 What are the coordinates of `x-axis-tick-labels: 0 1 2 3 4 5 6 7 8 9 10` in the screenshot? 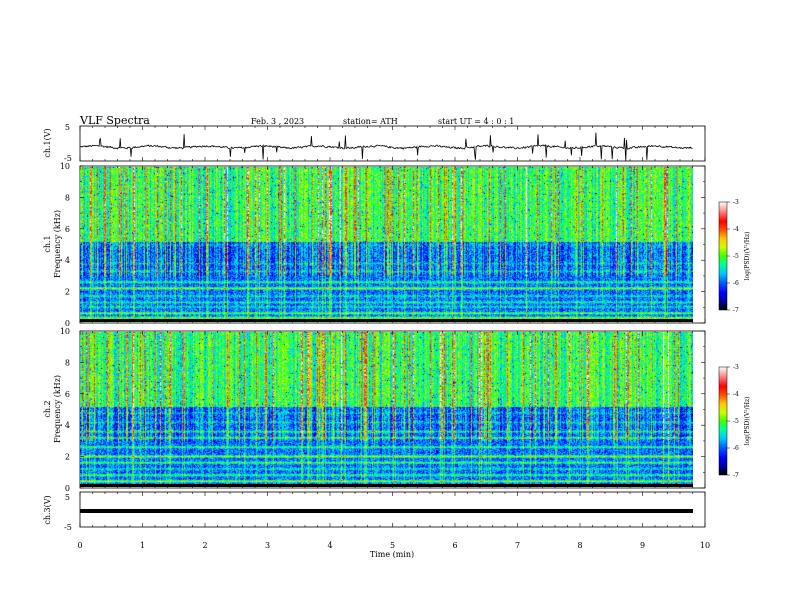 It's located at (393, 545).